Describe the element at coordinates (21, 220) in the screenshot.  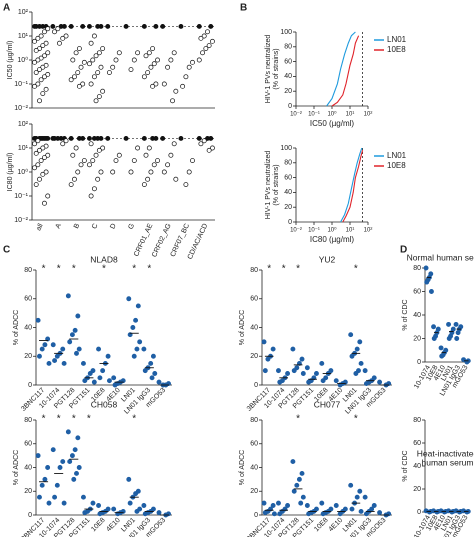
I see `y-tick-label: 10⁻²` at that location.